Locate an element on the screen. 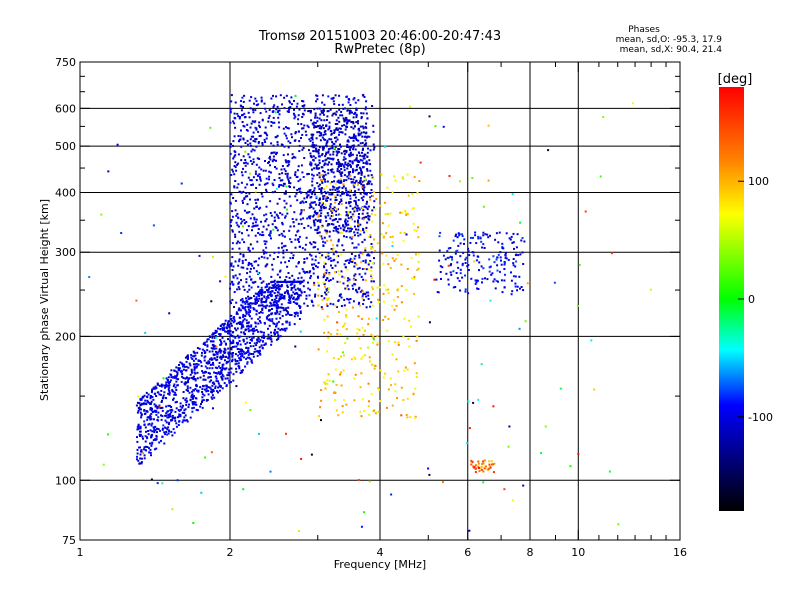 This screenshot has width=800, height=600. x-tick-label: 2 is located at coordinates (230, 552).